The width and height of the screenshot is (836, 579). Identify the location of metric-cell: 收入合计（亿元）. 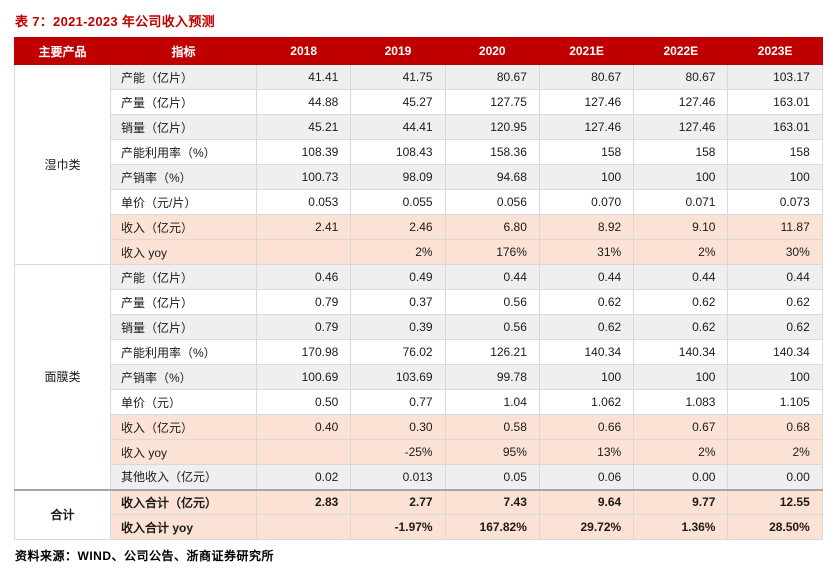
(183, 501).